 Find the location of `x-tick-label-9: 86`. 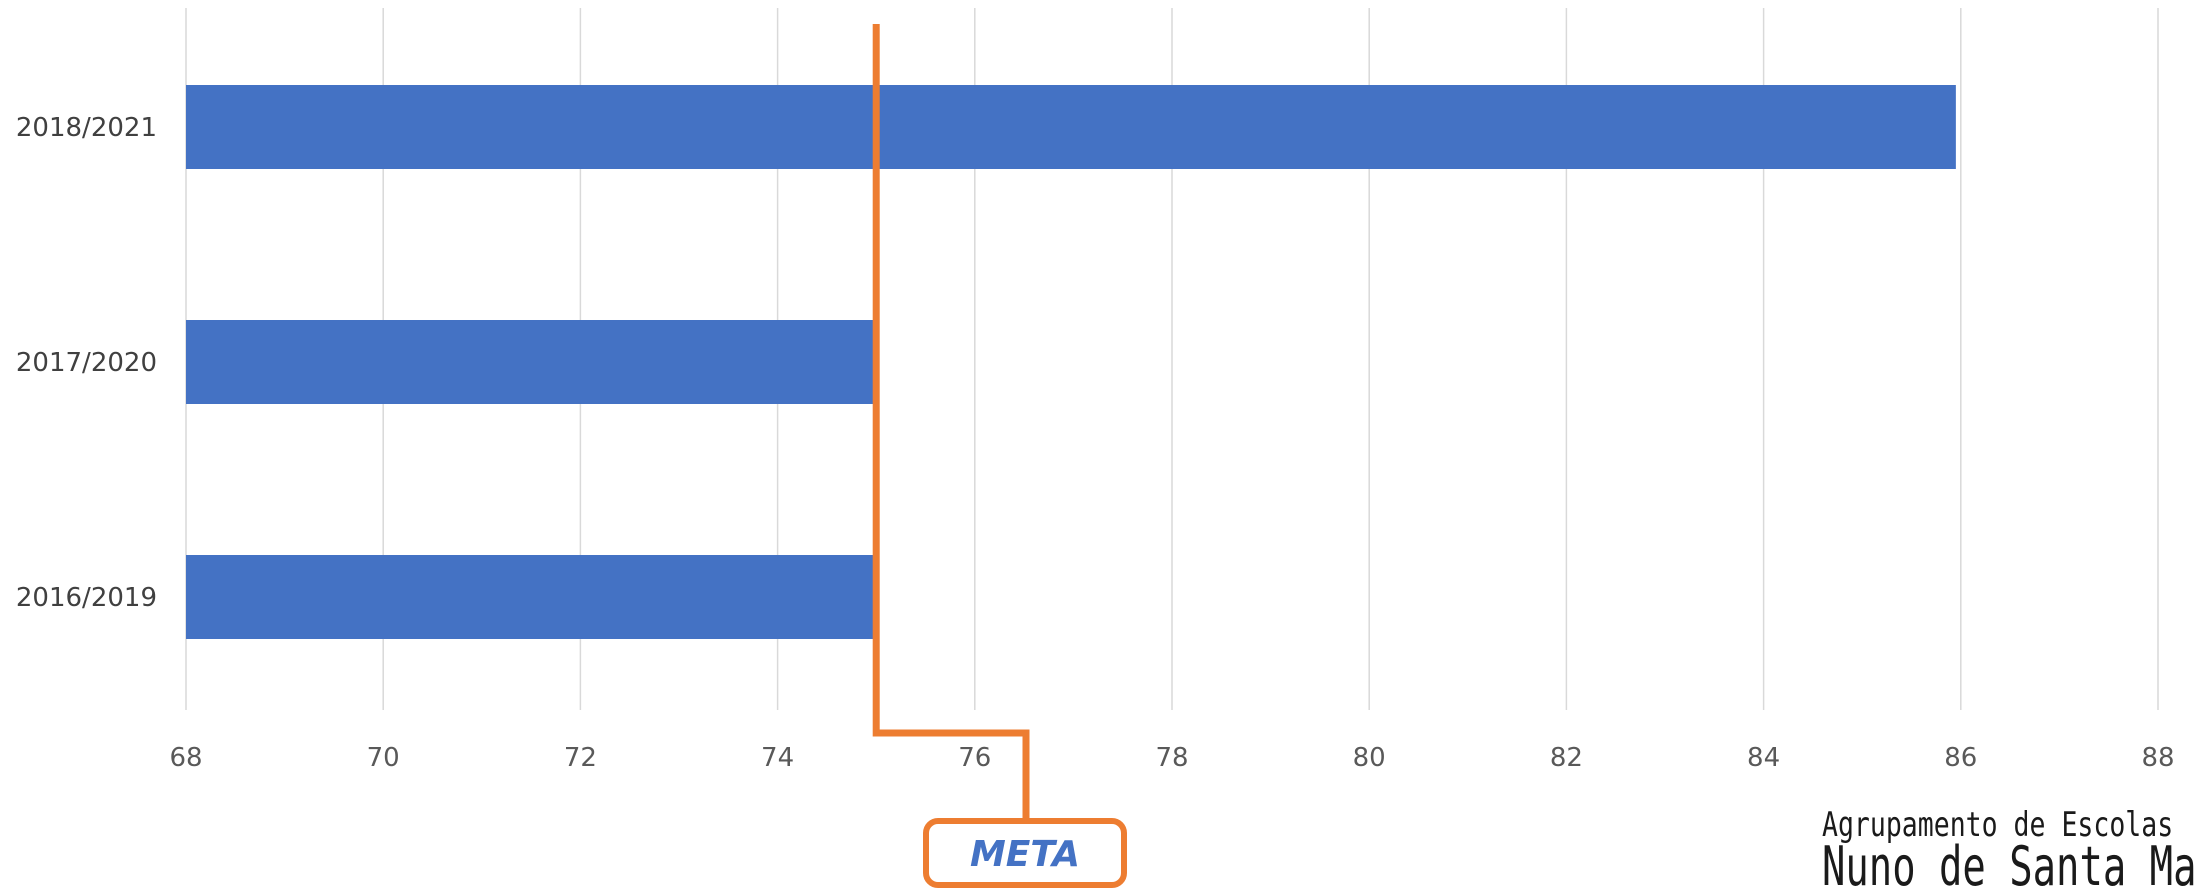

x-tick-label-9: 86 is located at coordinates (1960, 758).